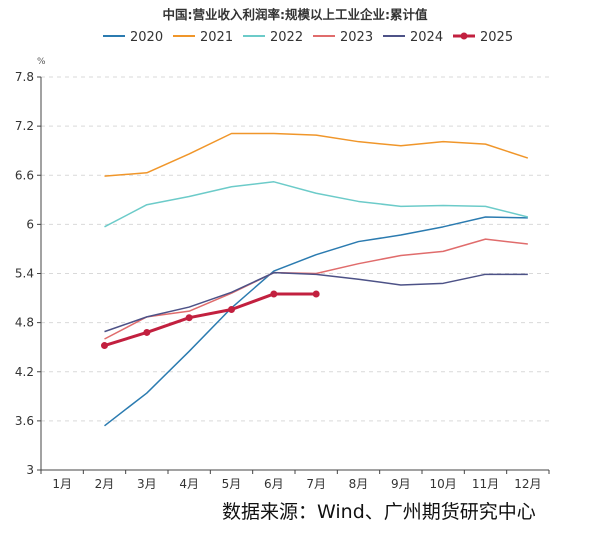  Describe the element at coordinates (62, 484) in the screenshot. I see `x-tick-label: 1月` at that location.